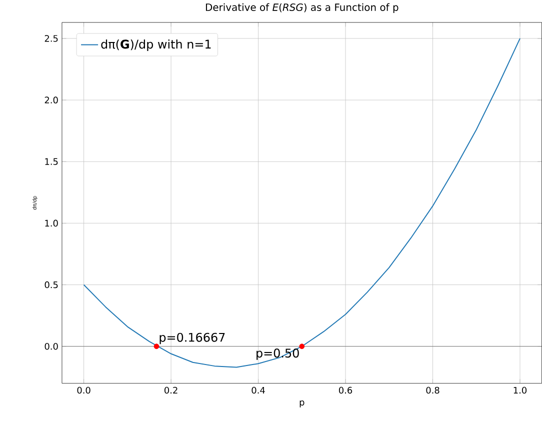  I want to click on x-tick-label: 0.6, so click(345, 390).